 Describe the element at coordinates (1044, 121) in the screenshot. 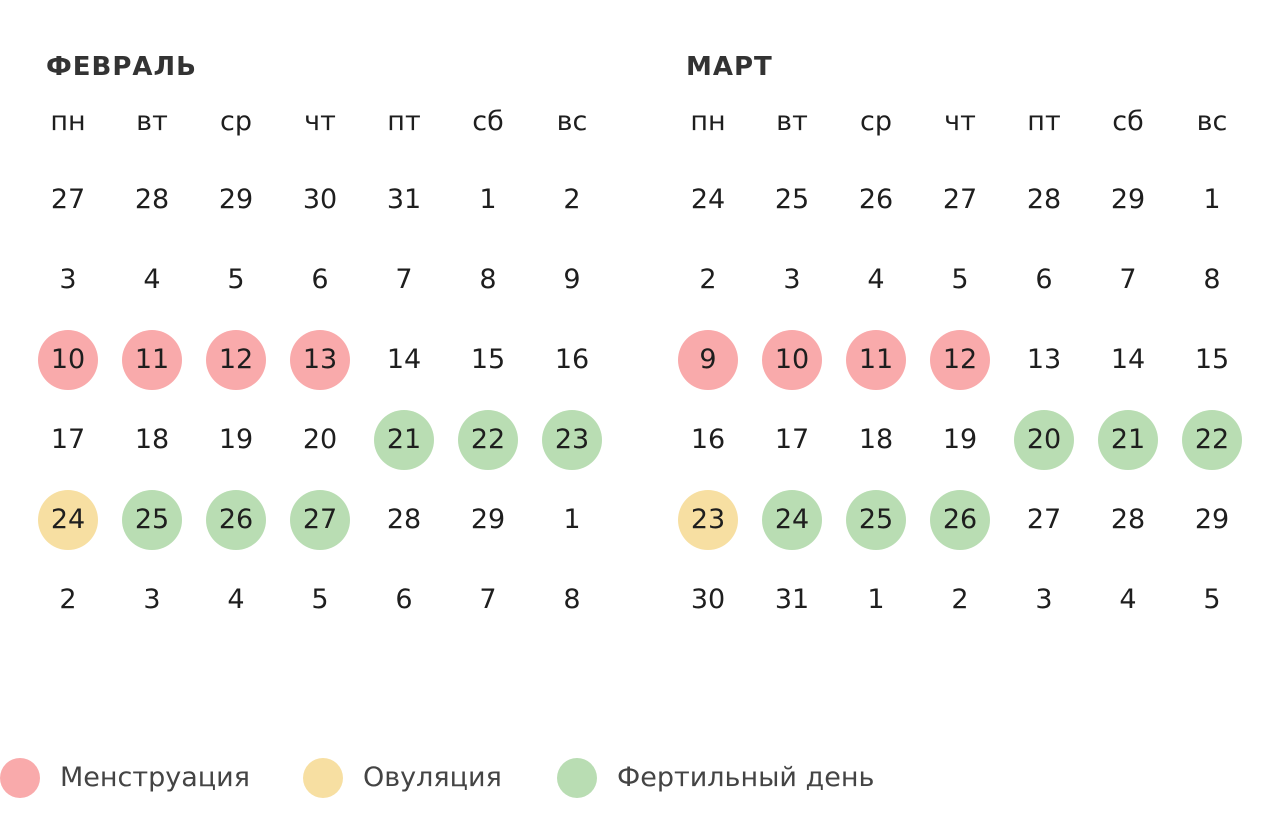

I see `weekday-label: пт` at that location.